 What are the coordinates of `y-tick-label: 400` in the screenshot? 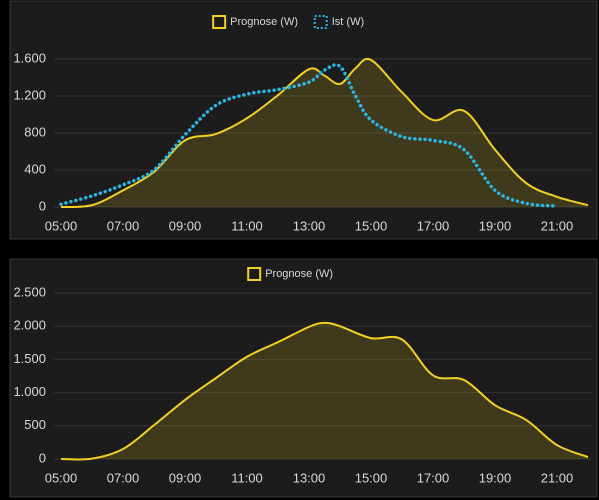 It's located at (35, 168).